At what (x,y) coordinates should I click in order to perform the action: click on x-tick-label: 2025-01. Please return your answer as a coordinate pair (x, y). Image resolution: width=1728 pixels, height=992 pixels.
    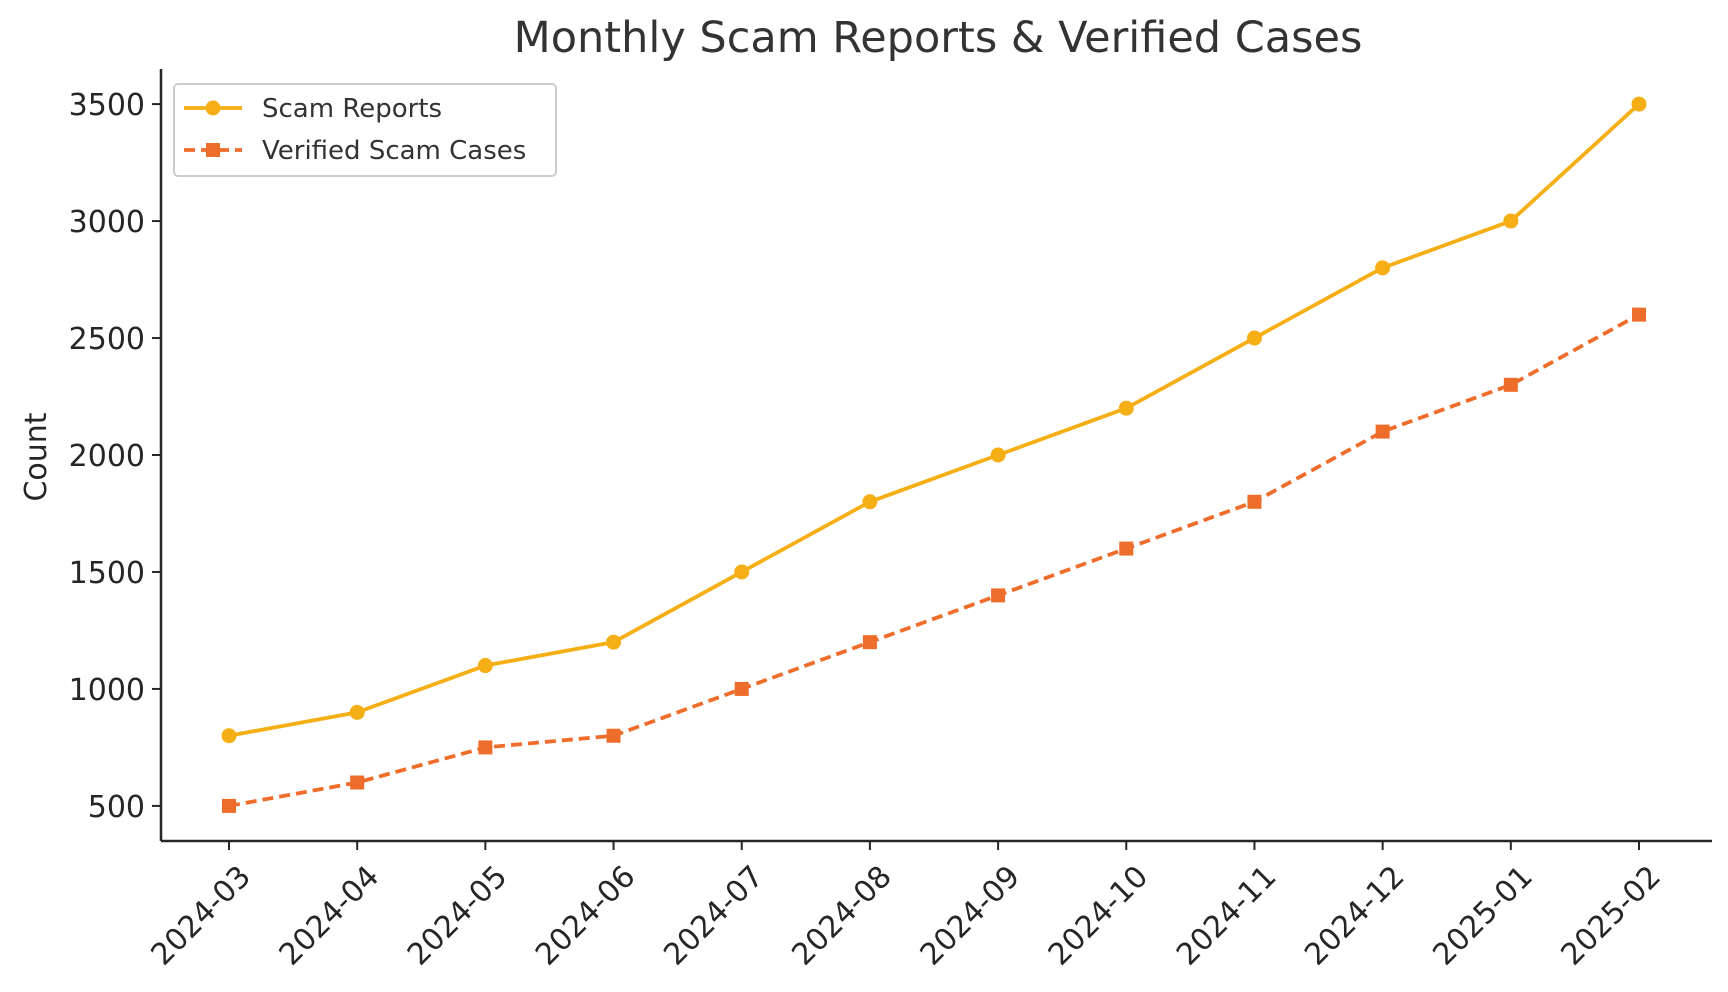
    Looking at the image, I should click on (1482, 915).